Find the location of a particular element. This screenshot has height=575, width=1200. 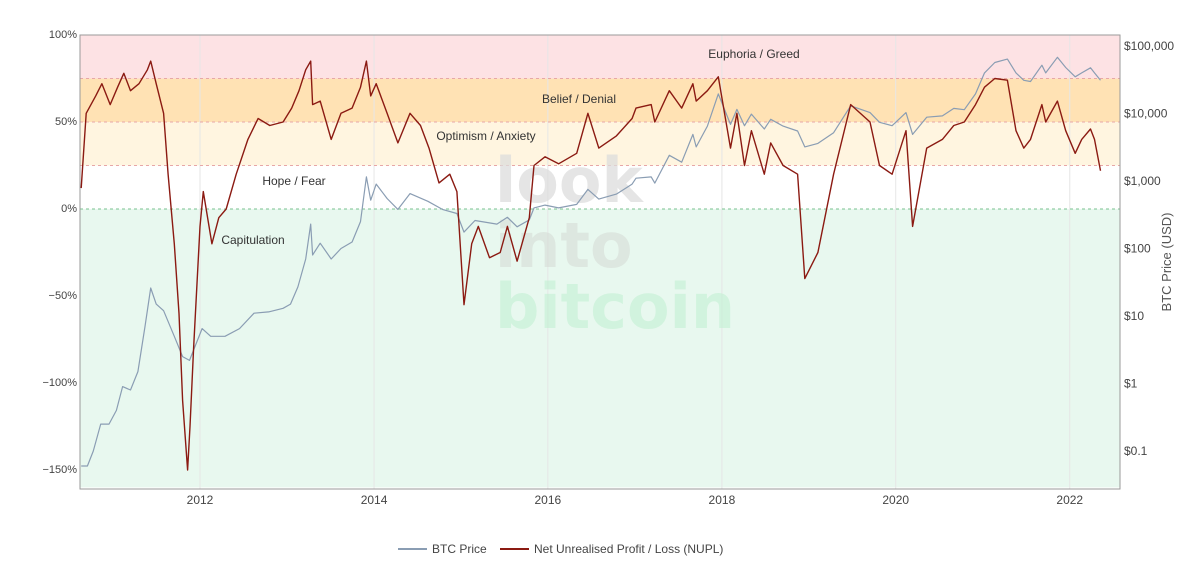

x-tick-label-3: 2018 is located at coordinates (722, 500).